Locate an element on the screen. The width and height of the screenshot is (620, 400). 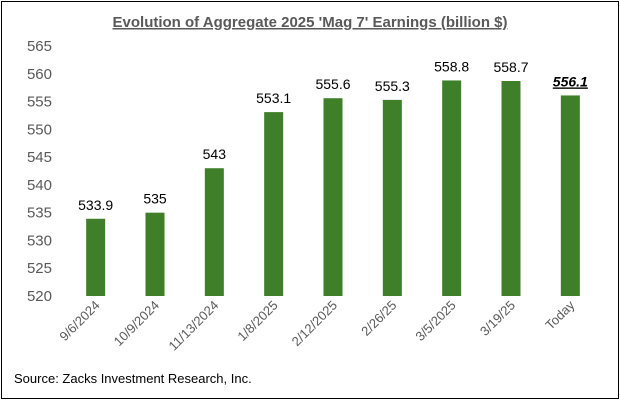
y-axis: 520 525 530 535 540 545 550 555 560 565 is located at coordinates (39, 171).